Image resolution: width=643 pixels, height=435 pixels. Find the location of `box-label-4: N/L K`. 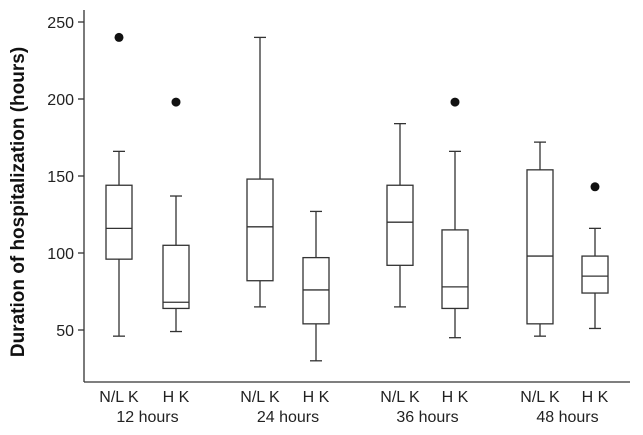

box-label-4: N/L K is located at coordinates (400, 397).